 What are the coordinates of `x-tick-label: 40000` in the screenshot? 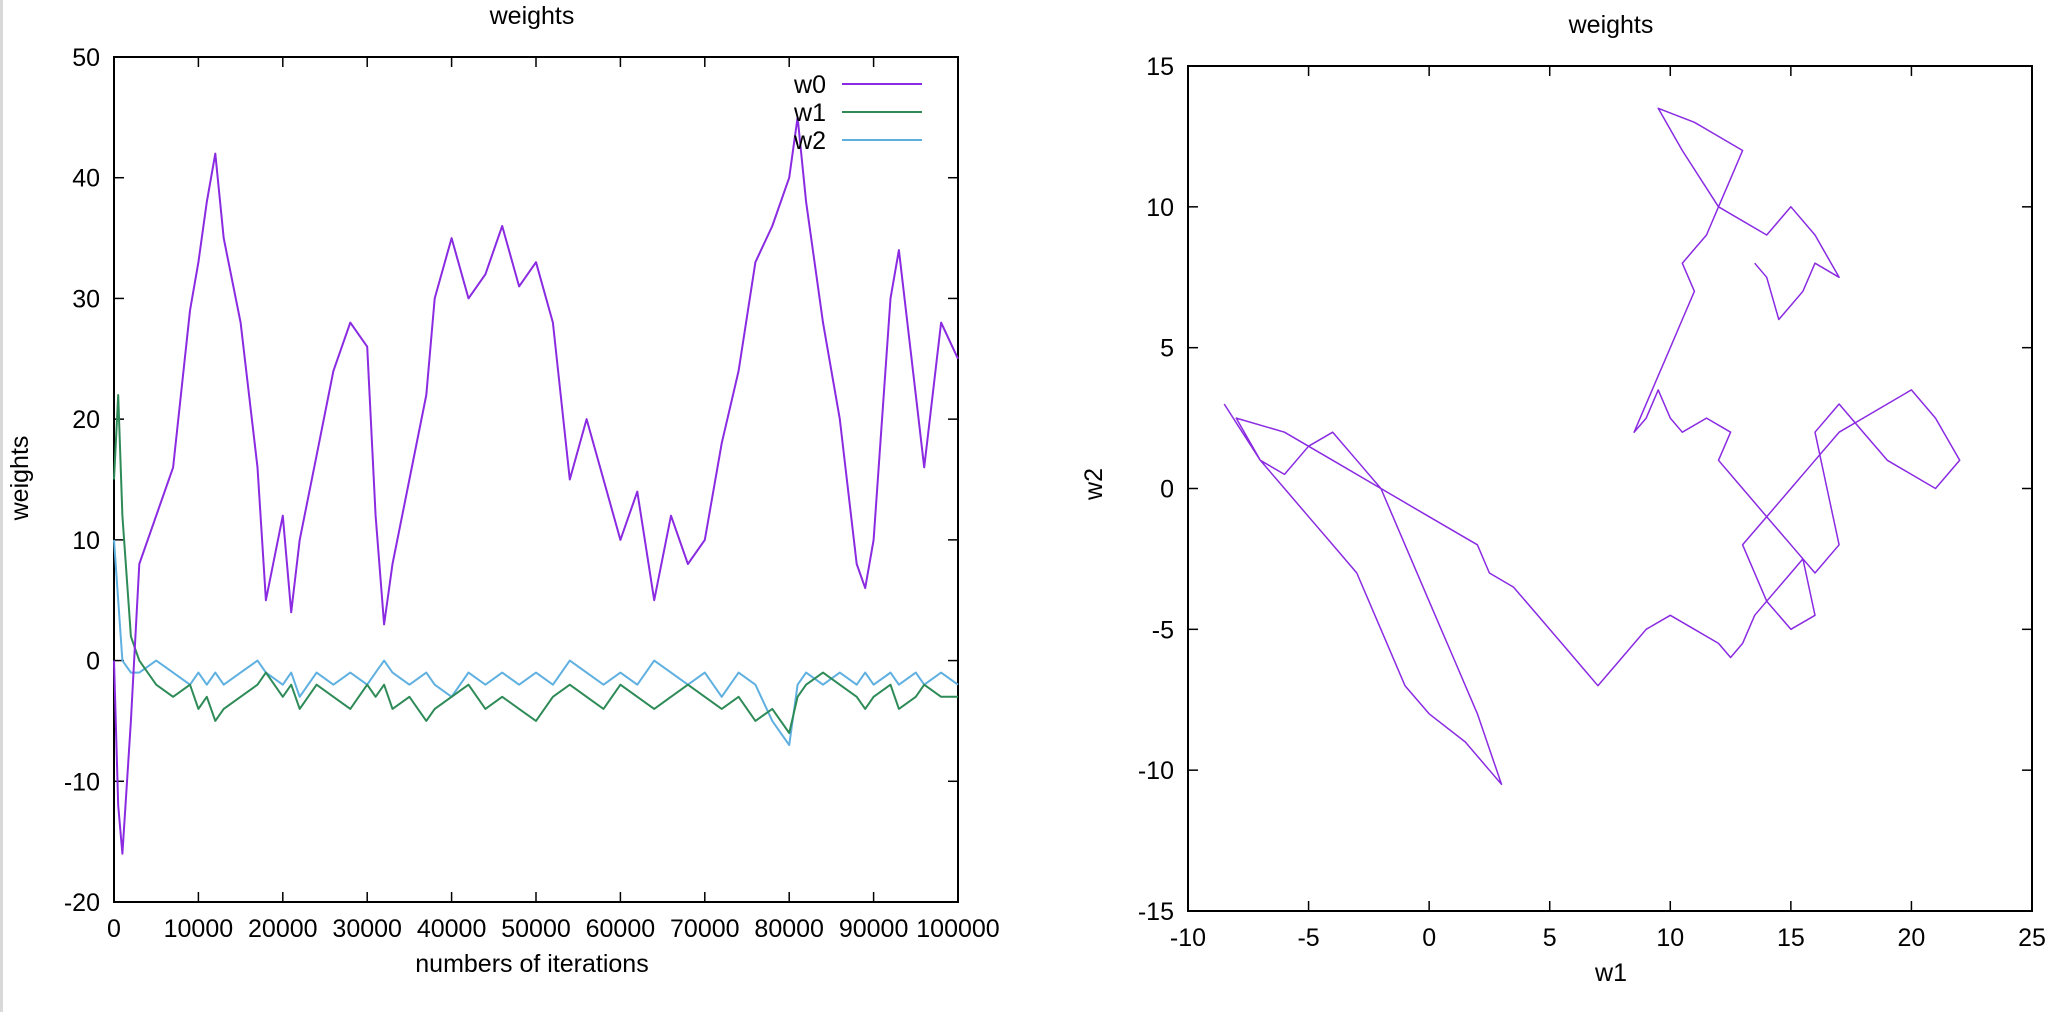 It's located at (452, 929).